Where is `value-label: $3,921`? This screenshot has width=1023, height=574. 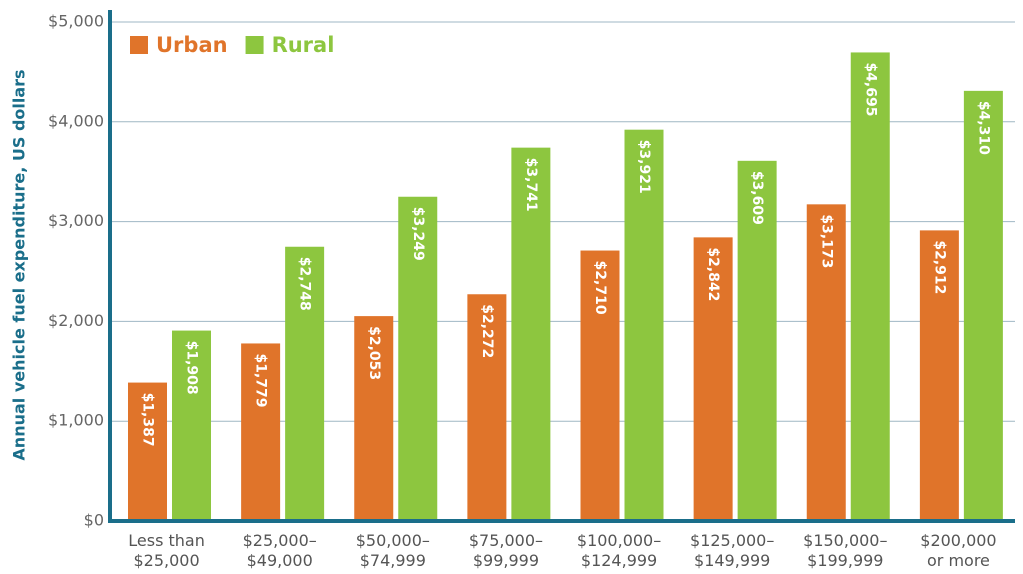
value-label: $3,921 is located at coordinates (644, 167).